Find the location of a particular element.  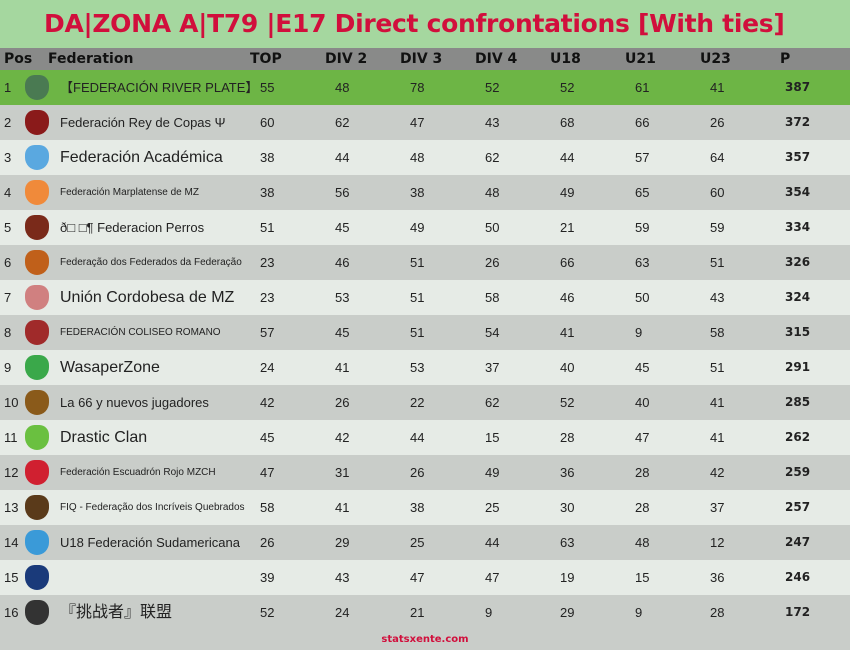

position: 1 is located at coordinates (8, 87).